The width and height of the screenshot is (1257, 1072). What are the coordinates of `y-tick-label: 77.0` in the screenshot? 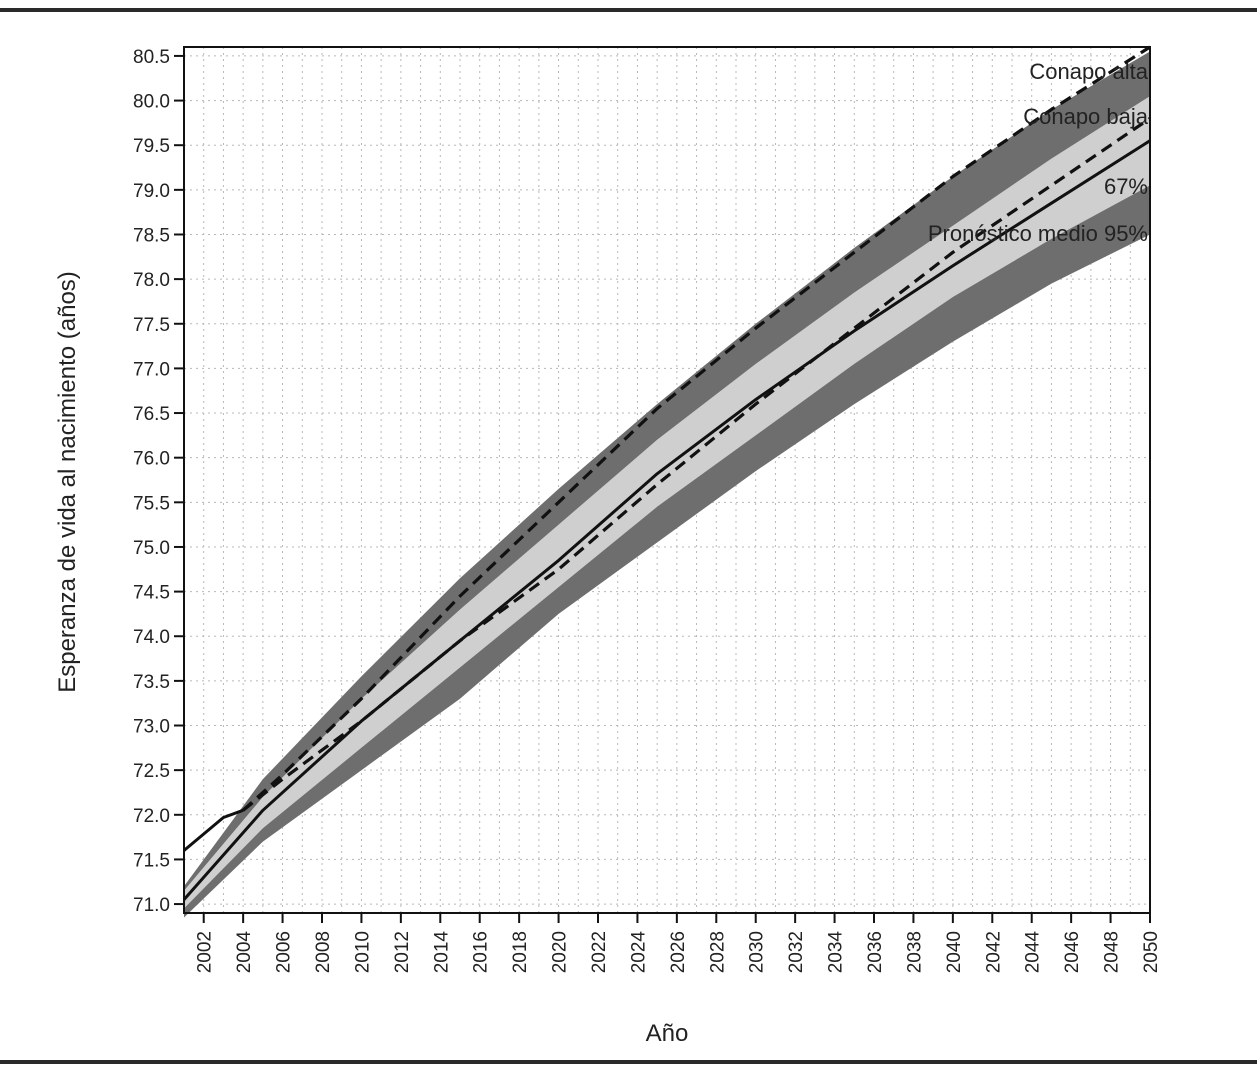 It's located at (151, 369).